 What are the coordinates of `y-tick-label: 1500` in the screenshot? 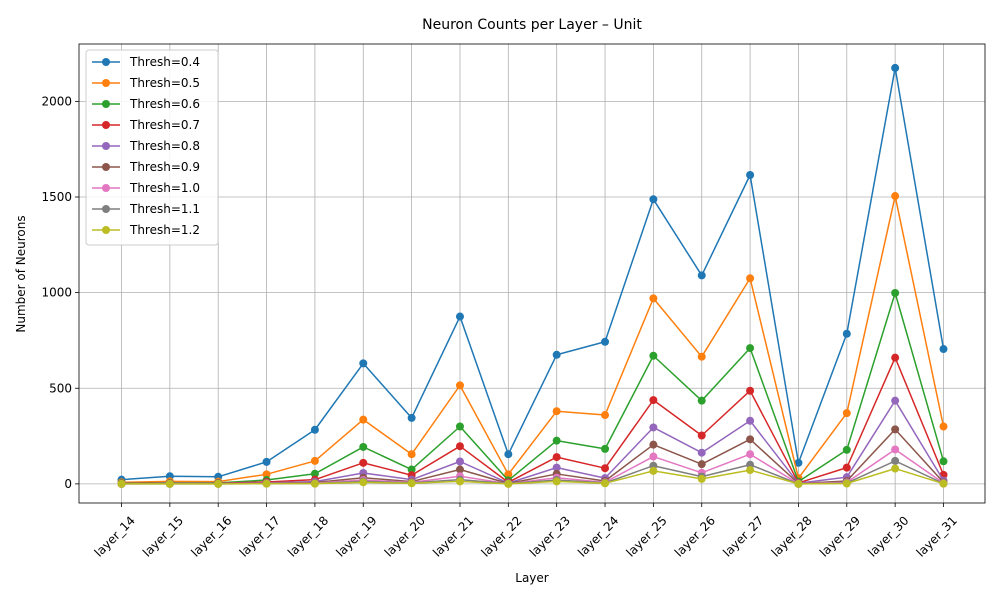 It's located at (56, 197).